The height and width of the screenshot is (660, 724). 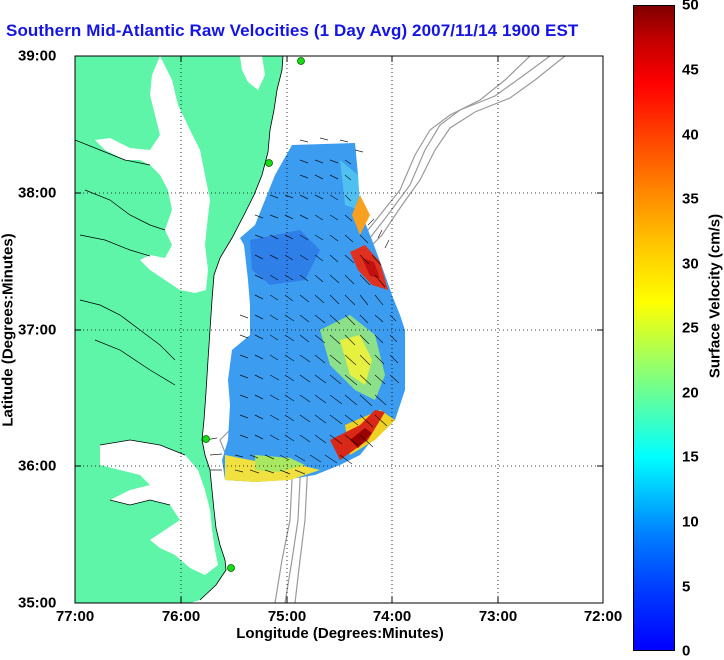 I want to click on y-tick-label: 35:00, so click(x=37, y=603).